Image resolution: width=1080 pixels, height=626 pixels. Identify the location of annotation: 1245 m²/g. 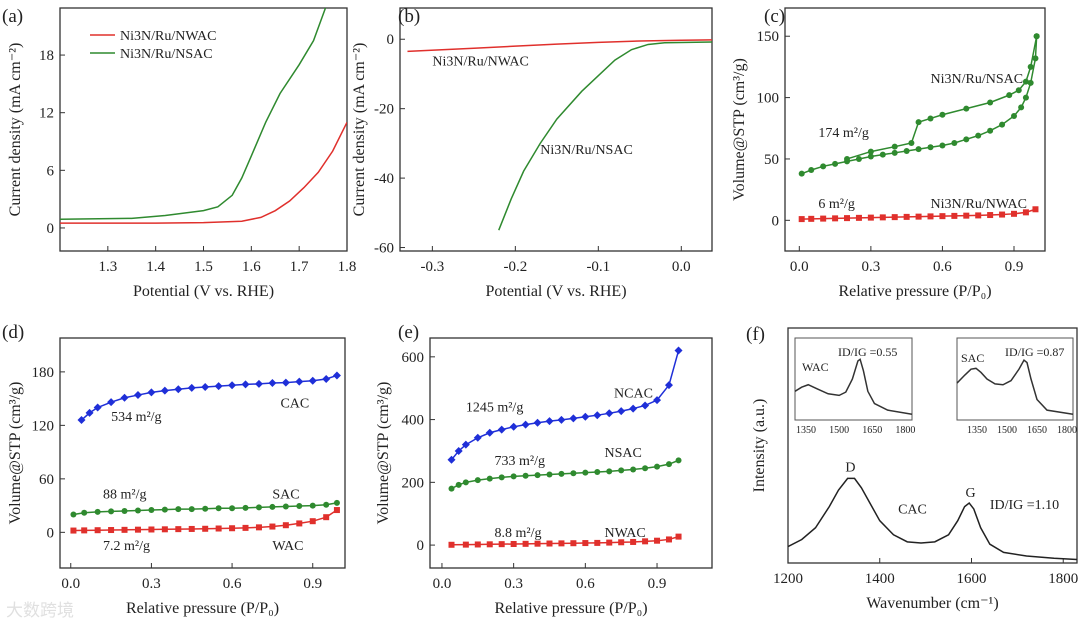
(494, 408).